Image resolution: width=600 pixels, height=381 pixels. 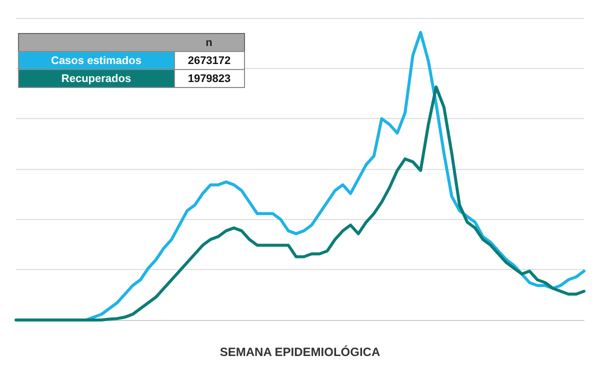 What do you see at coordinates (96, 60) in the screenshot?
I see `text: Casos estimados` at bounding box center [96, 60].